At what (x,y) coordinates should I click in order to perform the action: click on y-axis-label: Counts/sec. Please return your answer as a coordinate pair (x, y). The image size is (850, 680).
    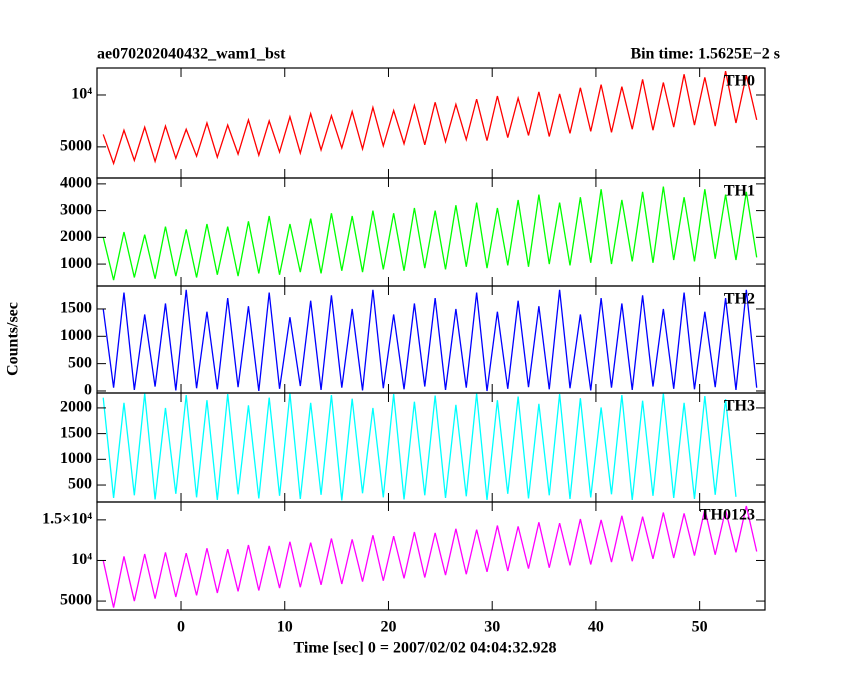
    Looking at the image, I should click on (13, 339).